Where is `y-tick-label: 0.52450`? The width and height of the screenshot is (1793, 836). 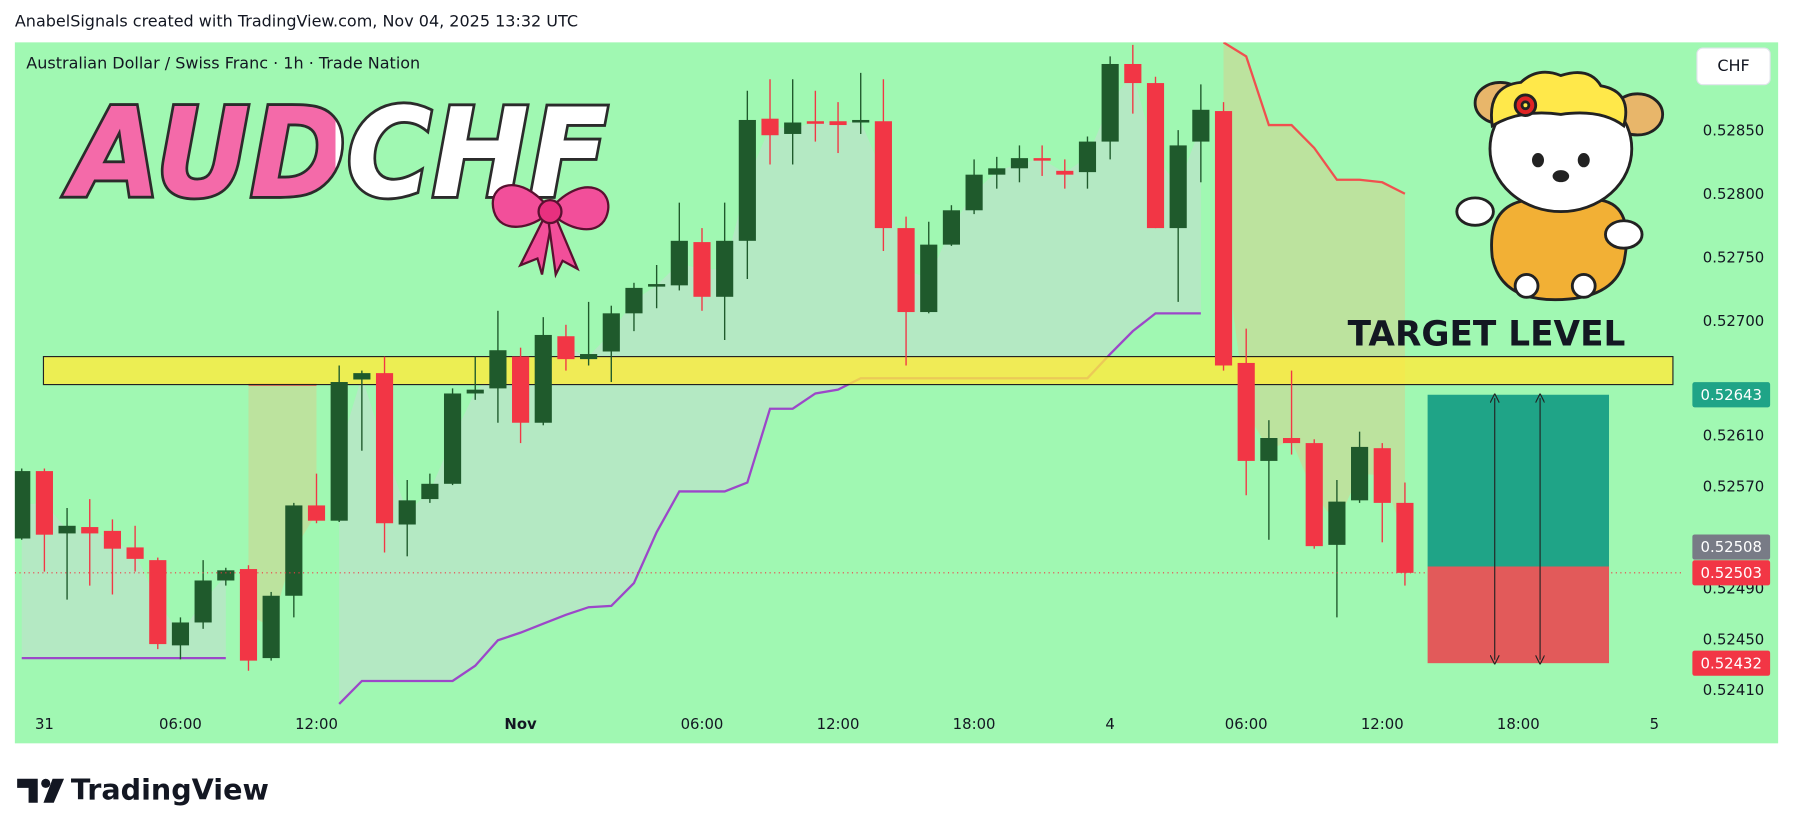
y-tick-label: 0.52450 is located at coordinates (1733, 639).